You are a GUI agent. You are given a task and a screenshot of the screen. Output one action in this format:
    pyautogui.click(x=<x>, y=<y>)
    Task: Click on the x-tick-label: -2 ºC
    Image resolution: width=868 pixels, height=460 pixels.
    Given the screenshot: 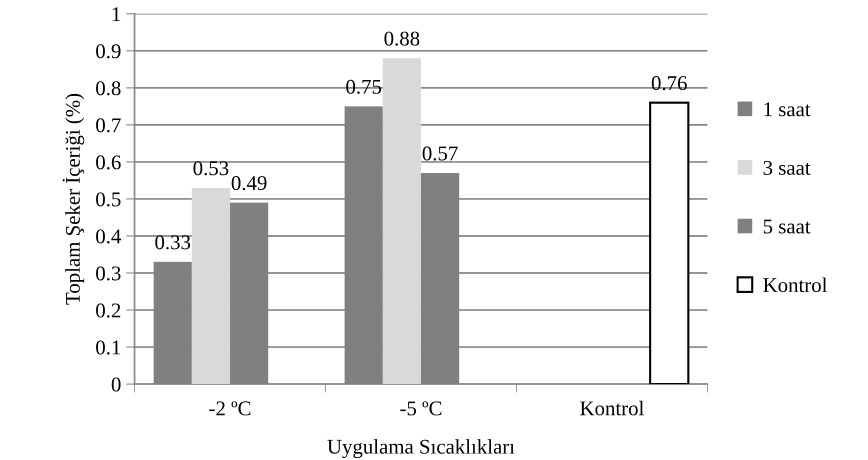 What is the action you would take?
    pyautogui.click(x=229, y=408)
    